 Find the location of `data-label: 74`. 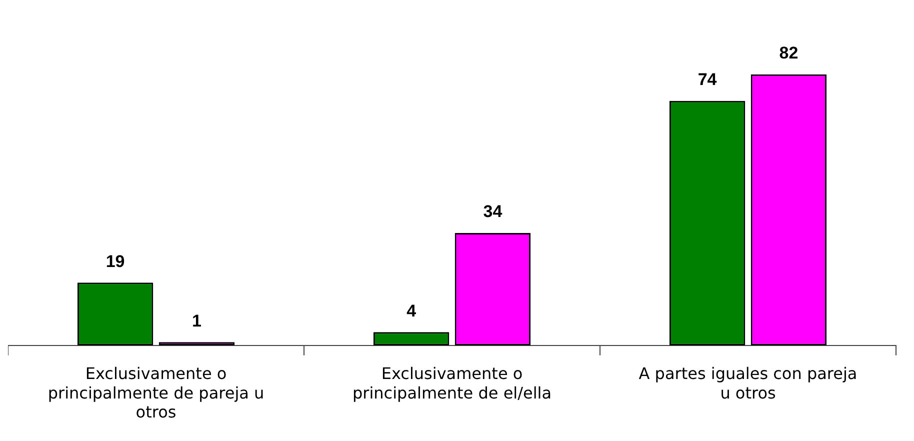

data-label: 74 is located at coordinates (708, 80).